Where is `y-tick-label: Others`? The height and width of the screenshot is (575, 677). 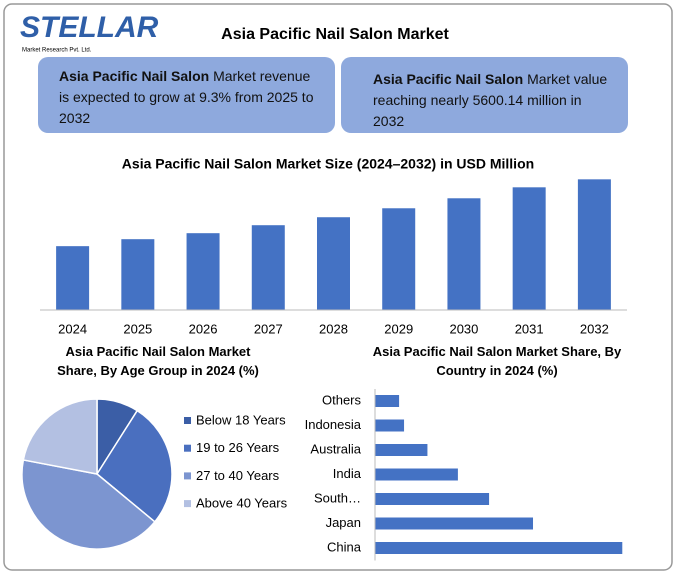 y-tick-label: Others is located at coordinates (342, 399).